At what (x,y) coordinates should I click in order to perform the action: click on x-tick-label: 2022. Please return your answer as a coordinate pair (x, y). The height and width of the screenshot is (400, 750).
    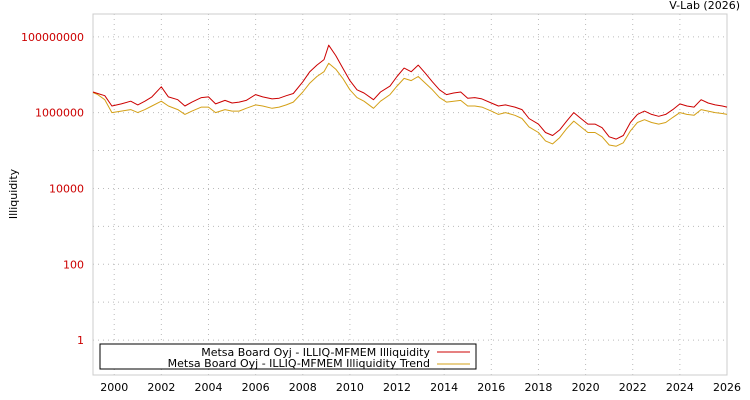
    Looking at the image, I should click on (633, 387).